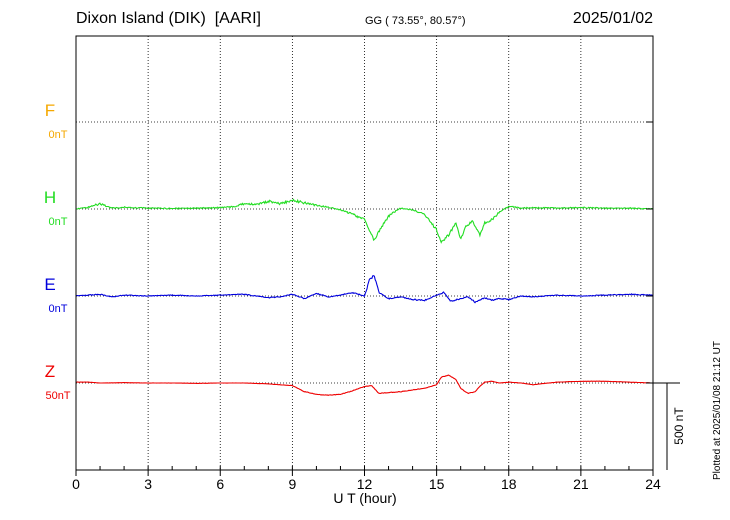 This screenshot has width=730, height=520. Describe the element at coordinates (57, 396) in the screenshot. I see `series-offset-Z: 50nT` at that location.